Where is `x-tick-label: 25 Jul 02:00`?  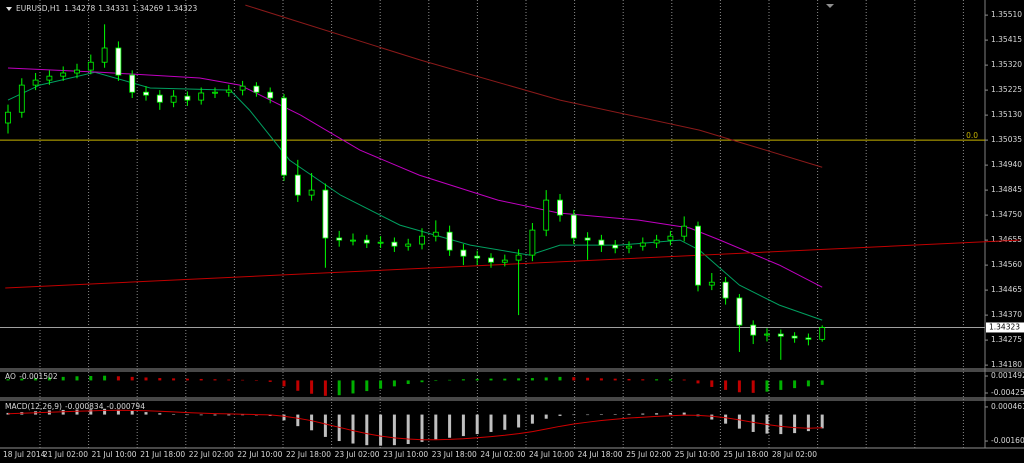 x-tick-label: 25 Jul 02:00 is located at coordinates (648, 454).